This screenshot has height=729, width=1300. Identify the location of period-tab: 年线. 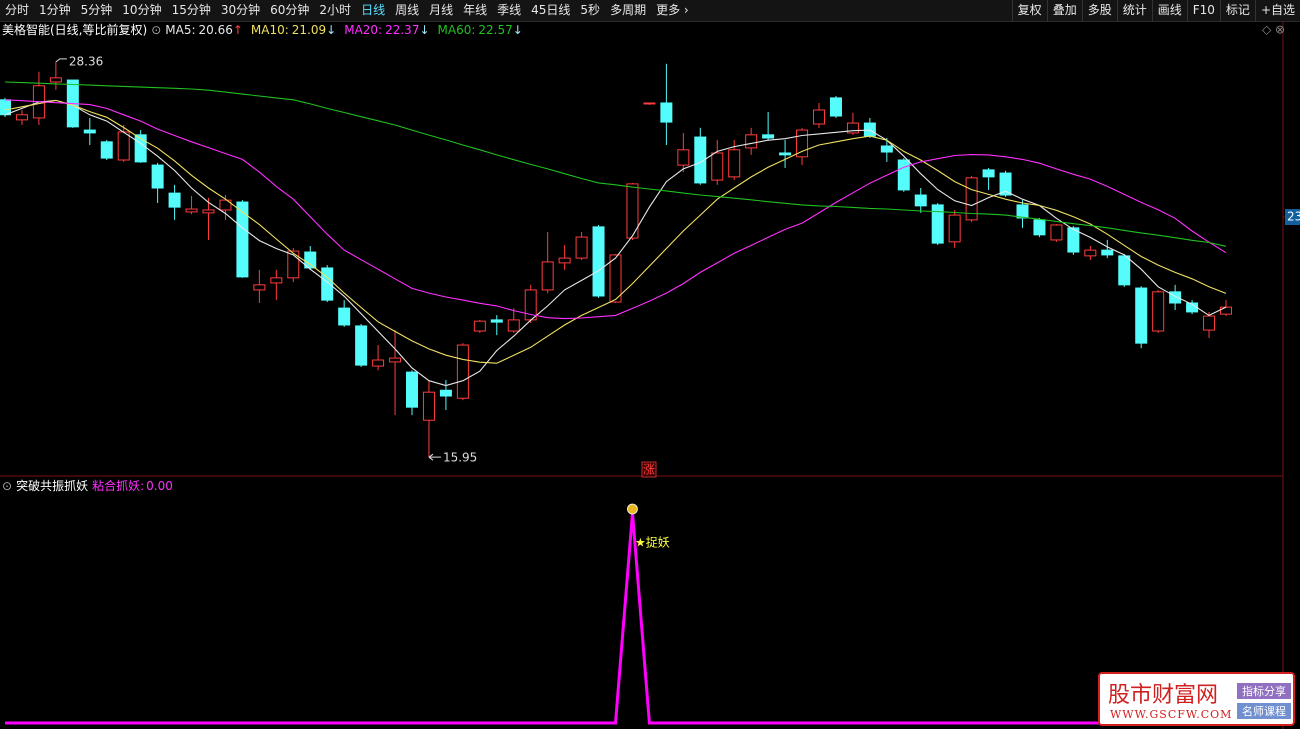
(475, 10).